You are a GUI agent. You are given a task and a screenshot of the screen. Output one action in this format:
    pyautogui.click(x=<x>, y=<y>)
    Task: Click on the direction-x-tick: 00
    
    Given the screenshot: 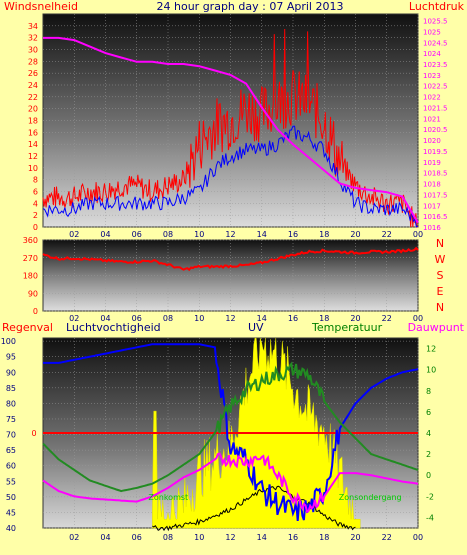 What is the action you would take?
    pyautogui.click(x=418, y=318)
    